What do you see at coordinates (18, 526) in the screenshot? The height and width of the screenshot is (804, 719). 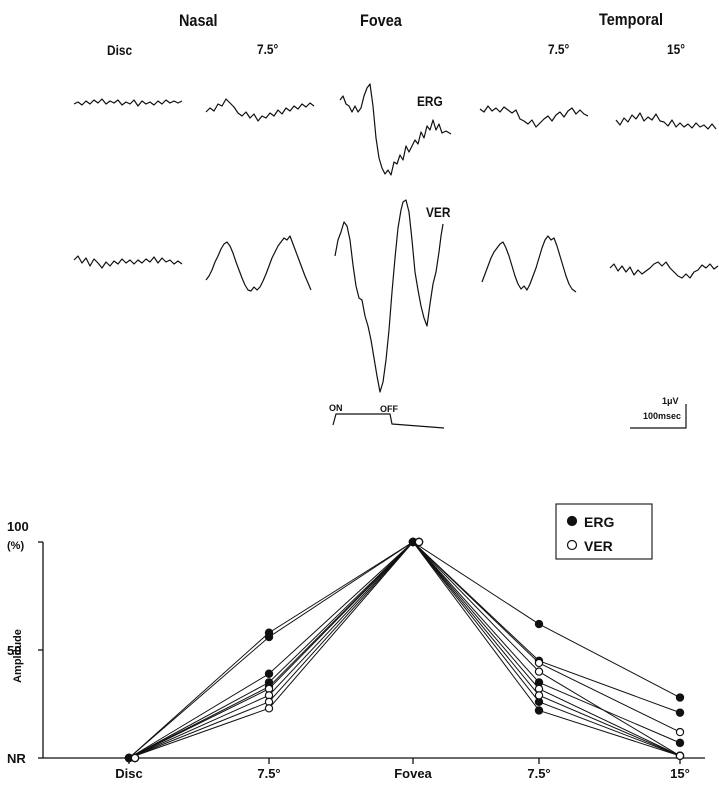 I see `y-tick-label: 100` at bounding box center [18, 526].